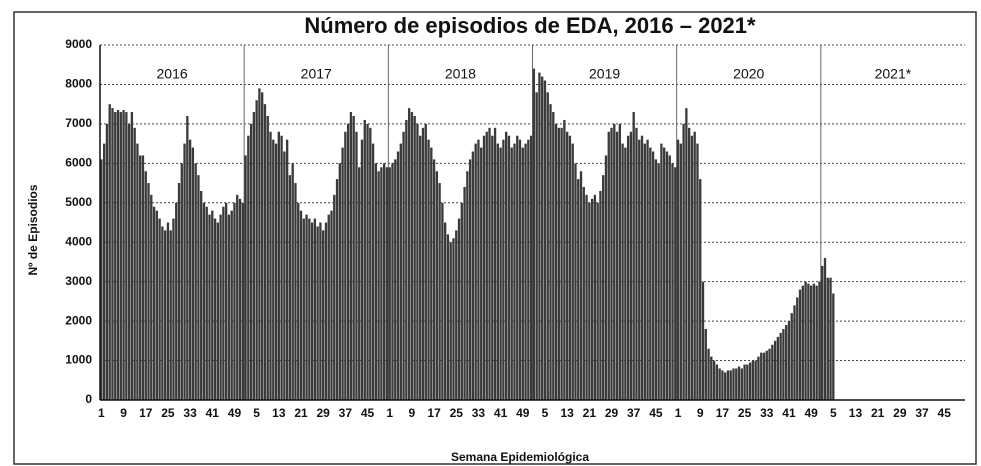  I want to click on y-tick-label: 1000, so click(78, 360).